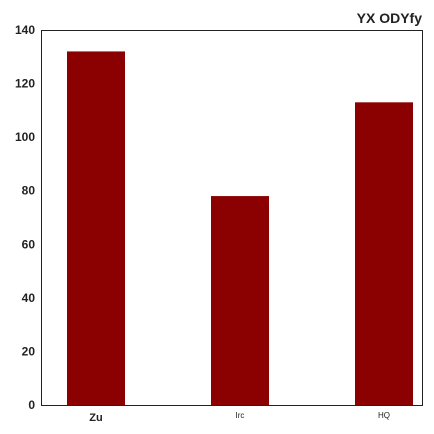 Image resolution: width=434 pixels, height=434 pixels. I want to click on y-tick-label: 0, so click(31, 405).